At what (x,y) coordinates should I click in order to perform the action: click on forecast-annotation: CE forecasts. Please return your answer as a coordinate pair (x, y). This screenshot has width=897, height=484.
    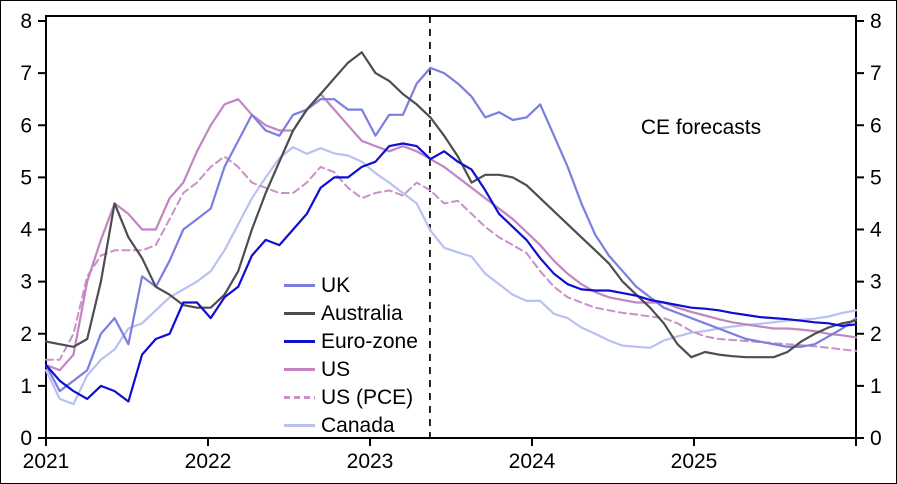
    Looking at the image, I should click on (701, 127).